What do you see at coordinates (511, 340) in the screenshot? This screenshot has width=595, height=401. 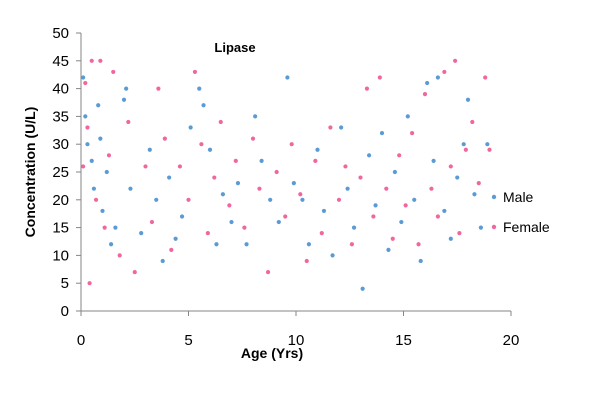 I see `x-tick-label: 20` at bounding box center [511, 340].